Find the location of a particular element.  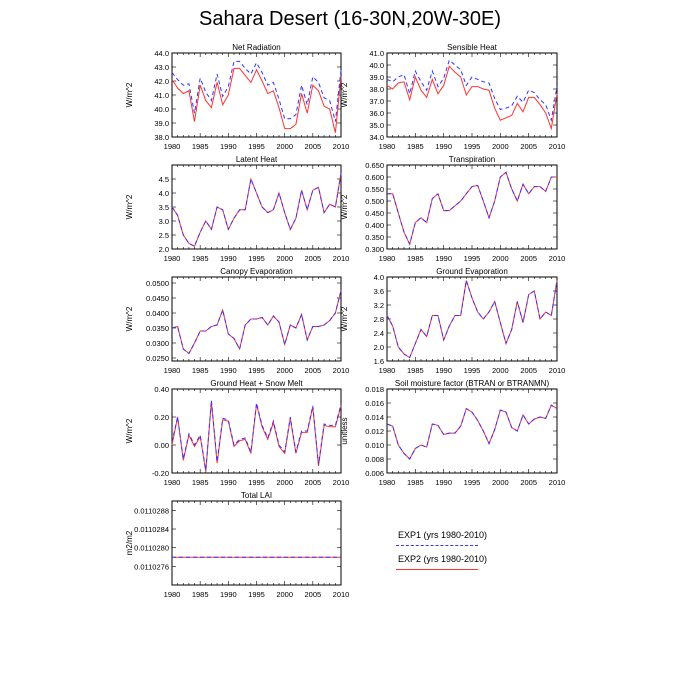

y-tick-label: 0.40 is located at coordinates (161, 389).